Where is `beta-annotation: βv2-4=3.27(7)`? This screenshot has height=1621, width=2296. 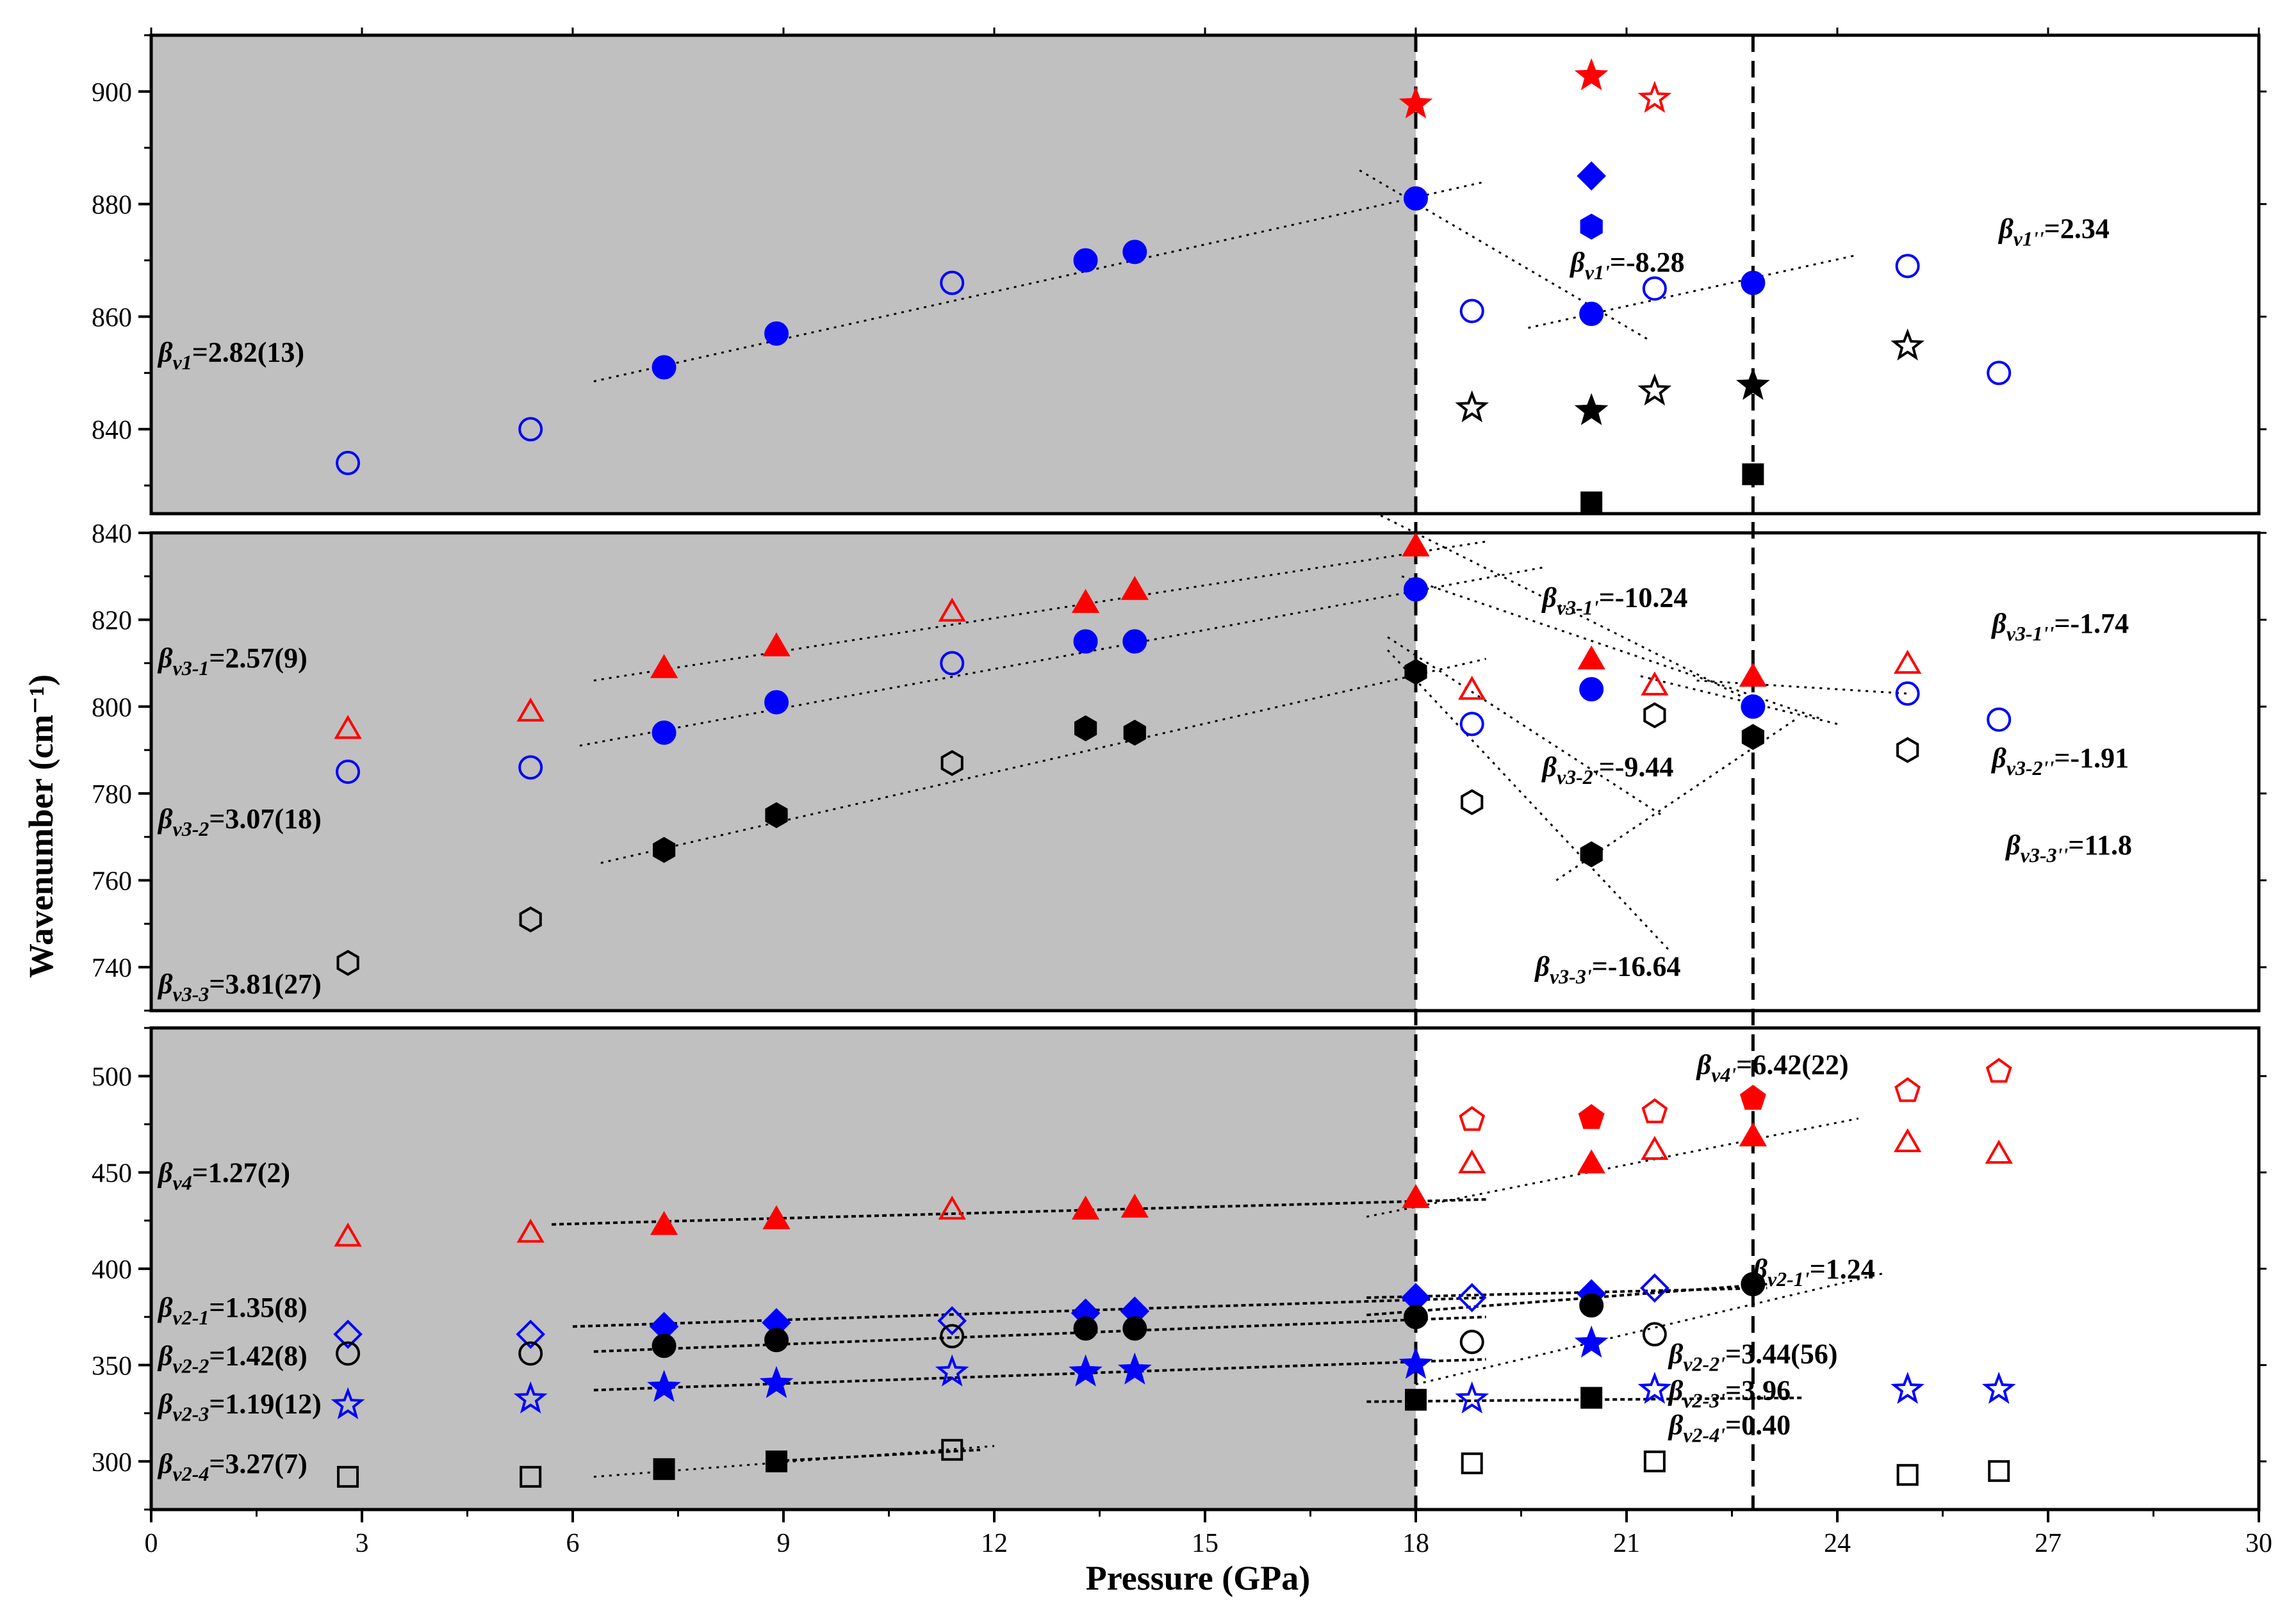
beta-annotation: βv2-4=3.27(7) is located at coordinates (232, 1466).